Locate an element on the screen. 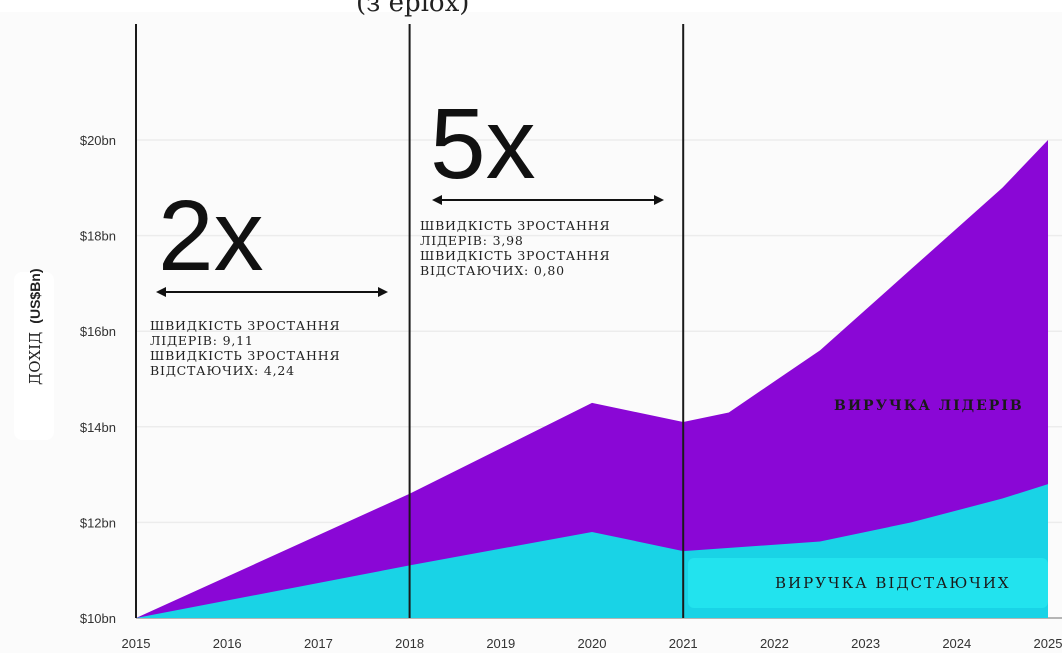 The image size is (1062, 653). growth-multiplier: 5x is located at coordinates (483, 144).